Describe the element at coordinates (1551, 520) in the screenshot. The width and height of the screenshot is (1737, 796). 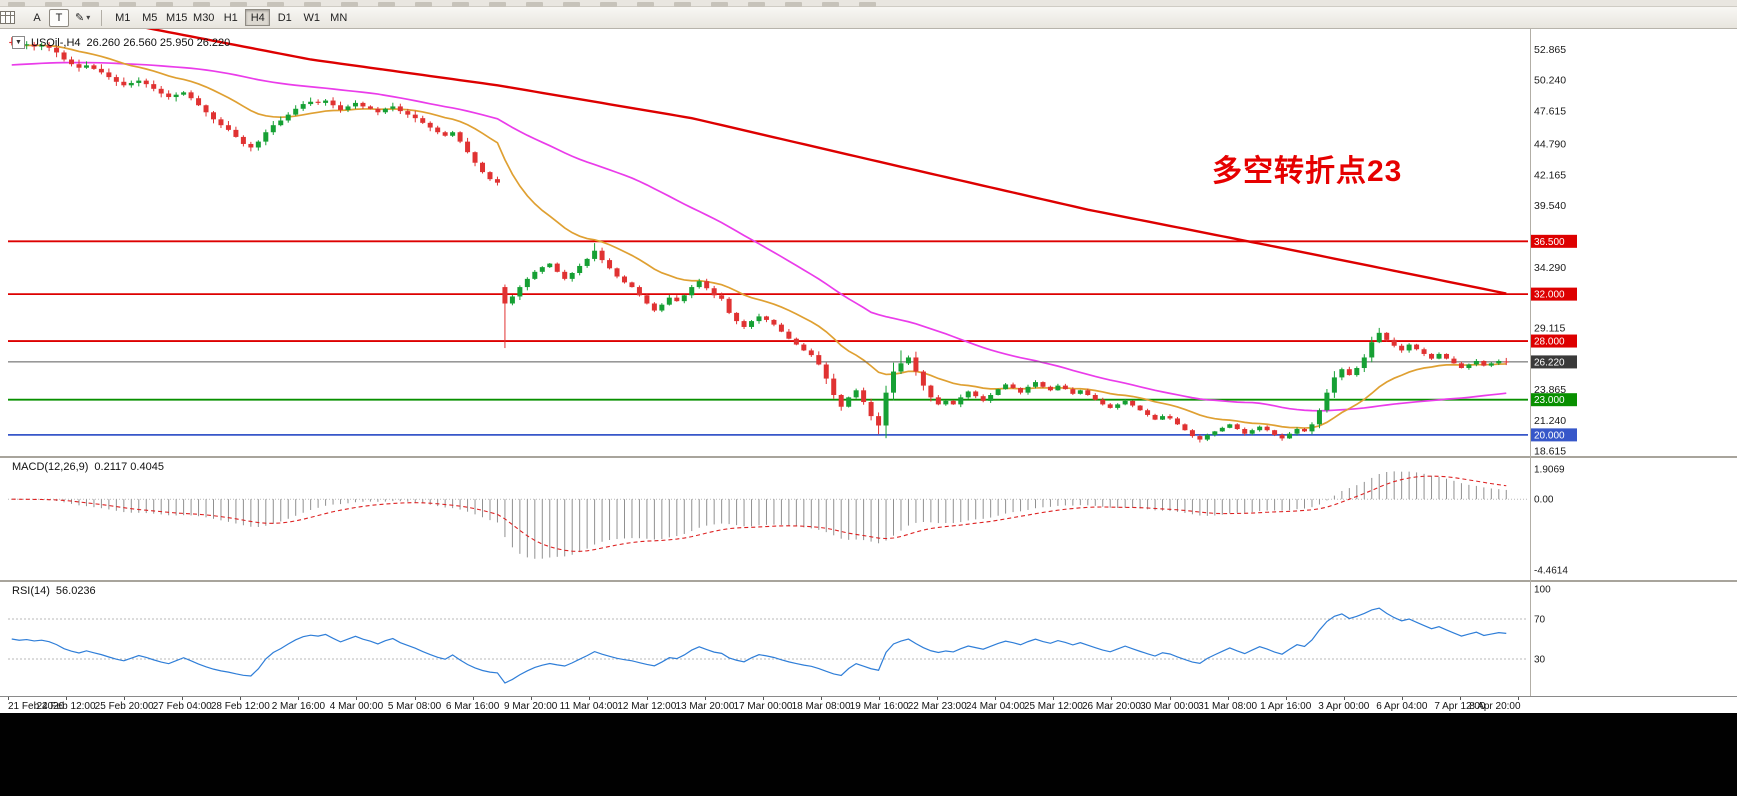
I see `macd-axis: 1.9069 0.00 -4.4614` at that location.